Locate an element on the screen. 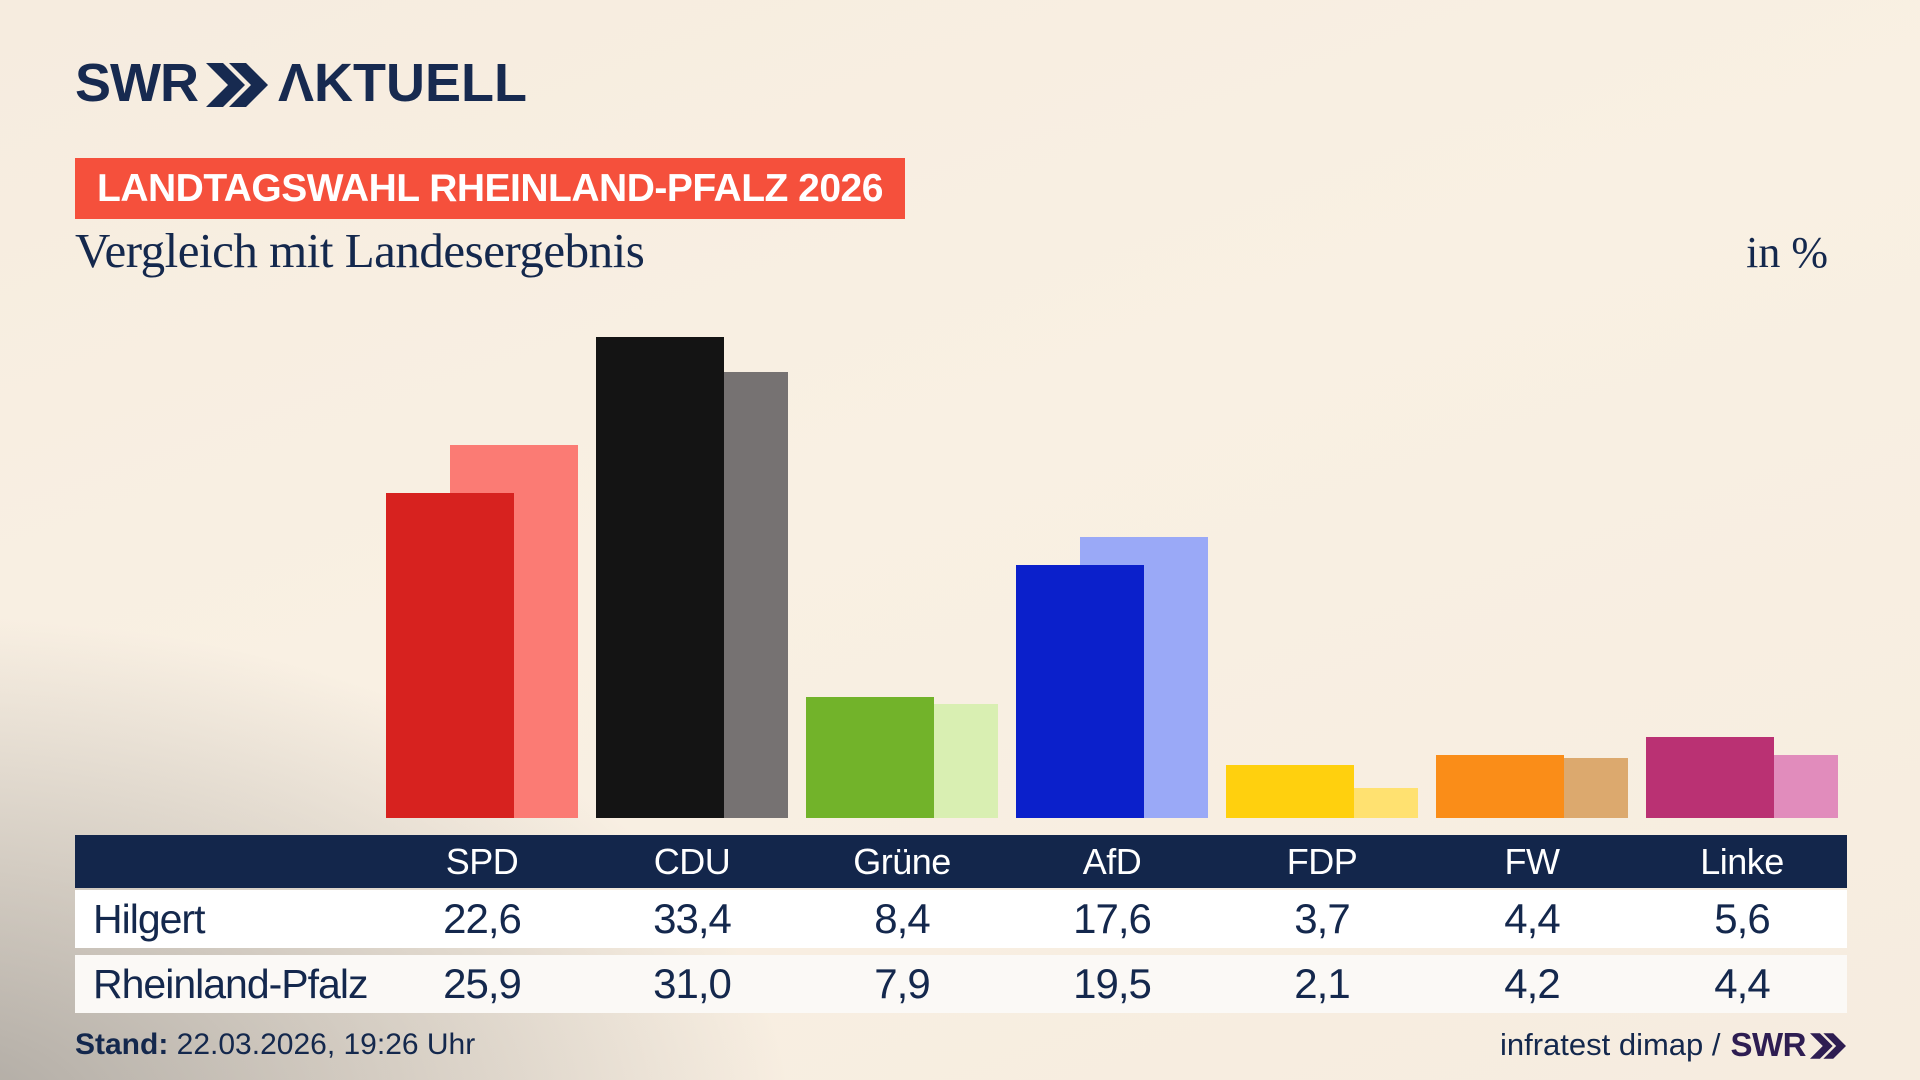 The height and width of the screenshot is (1080, 1920). stand-value: 22.03.2026, 19:26 Uhr is located at coordinates (326, 1044).